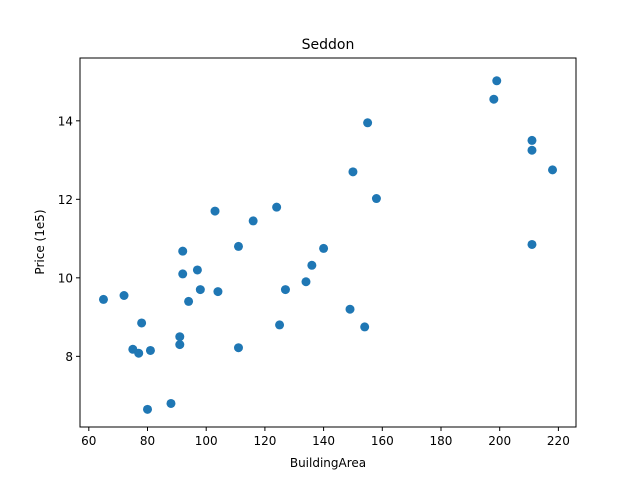 This screenshot has width=640, height=480. What do you see at coordinates (499, 441) in the screenshot?
I see `x-tick-label: 200` at bounding box center [499, 441].